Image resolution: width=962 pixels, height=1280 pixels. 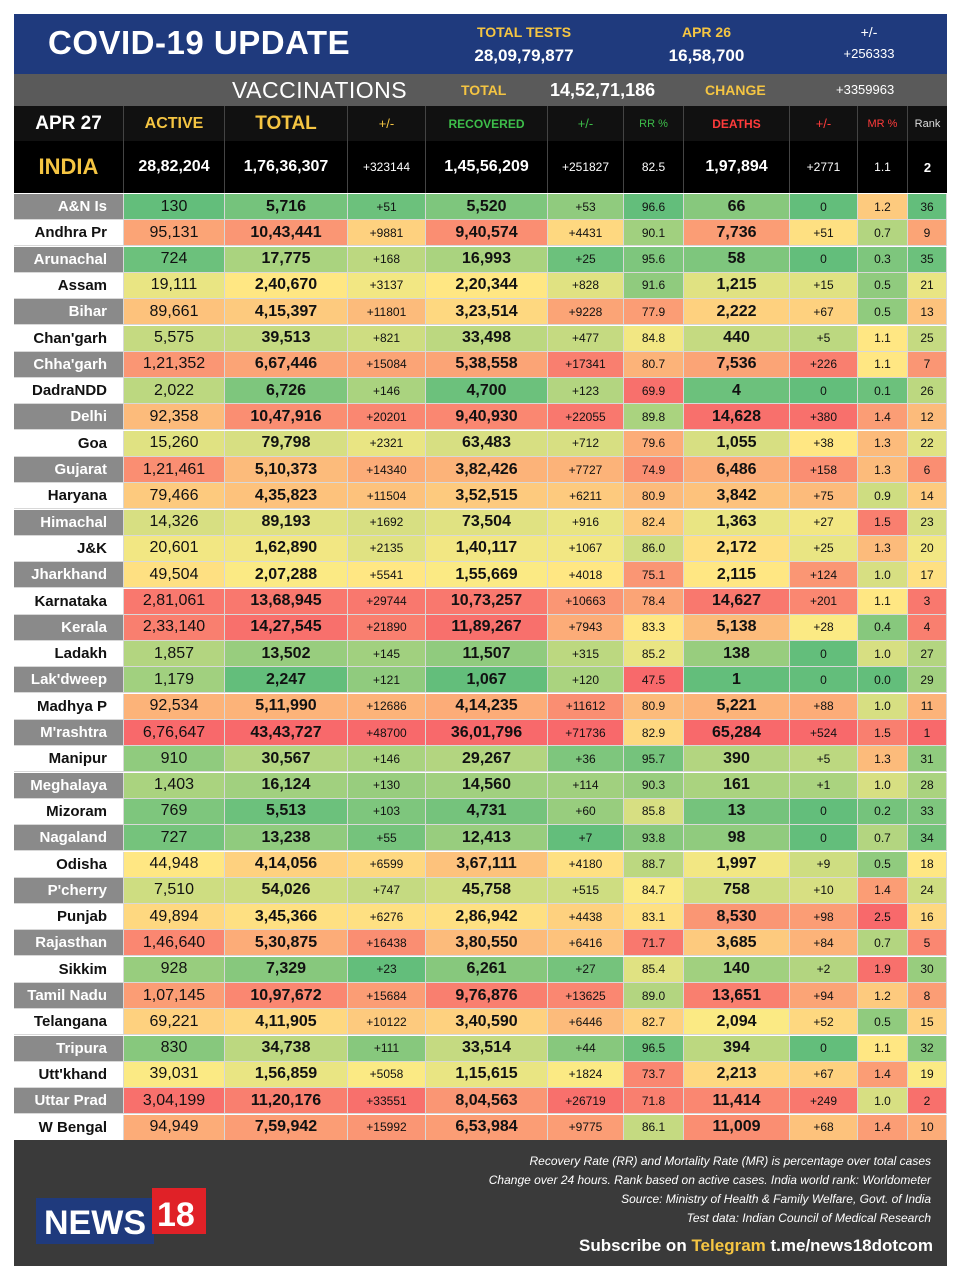 What do you see at coordinates (927, 312) in the screenshot?
I see `rank: 13` at bounding box center [927, 312].